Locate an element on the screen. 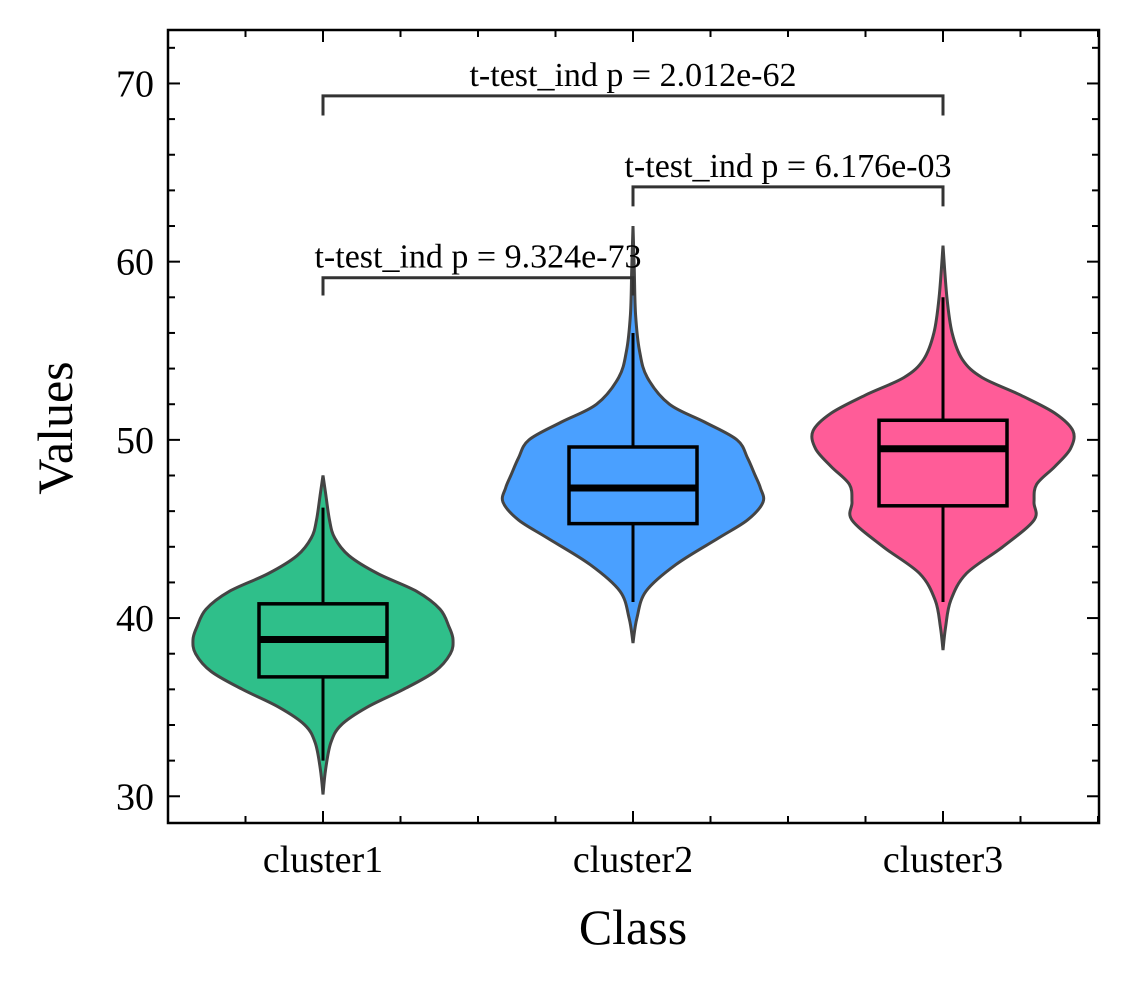 The height and width of the screenshot is (987, 1128). y-tick-label: 50 is located at coordinates (135, 441).